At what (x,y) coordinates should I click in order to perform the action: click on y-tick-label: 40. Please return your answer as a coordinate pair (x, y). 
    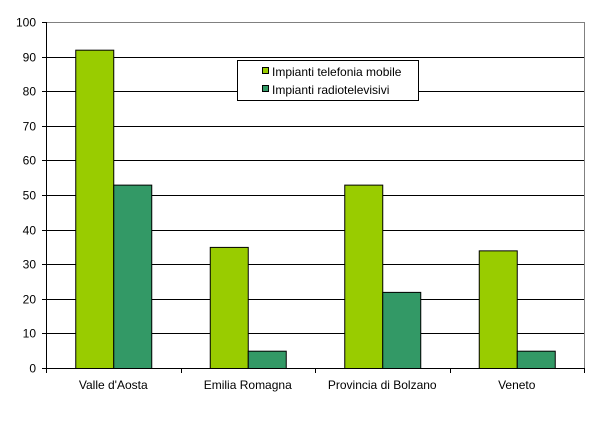
    Looking at the image, I should click on (30, 231).